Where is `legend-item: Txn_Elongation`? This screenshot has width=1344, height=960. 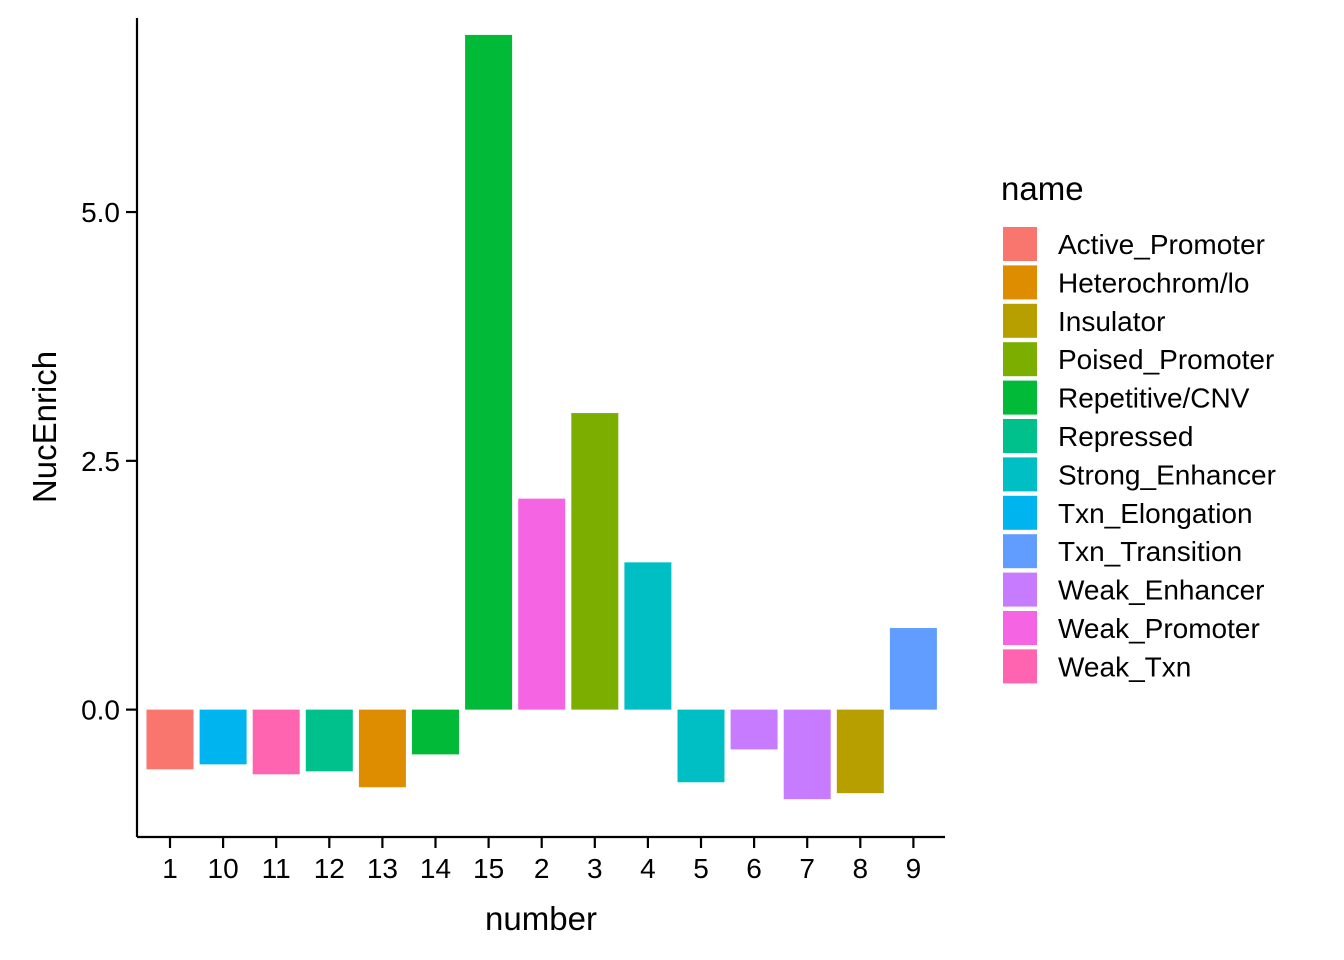 legend-item: Txn_Elongation is located at coordinates (1128, 512).